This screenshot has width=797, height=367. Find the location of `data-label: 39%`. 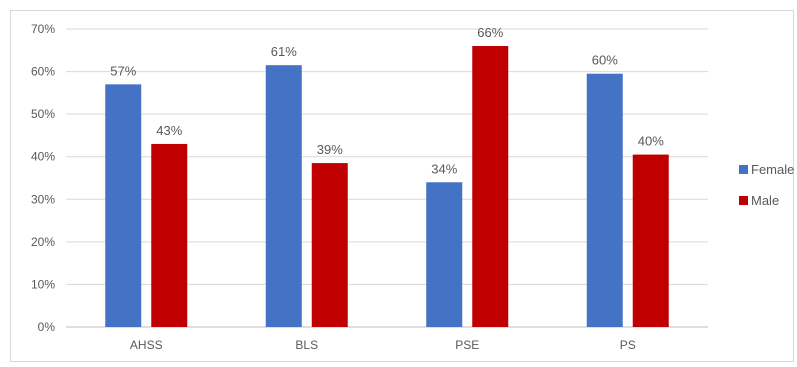

data-label: 39% is located at coordinates (330, 149).